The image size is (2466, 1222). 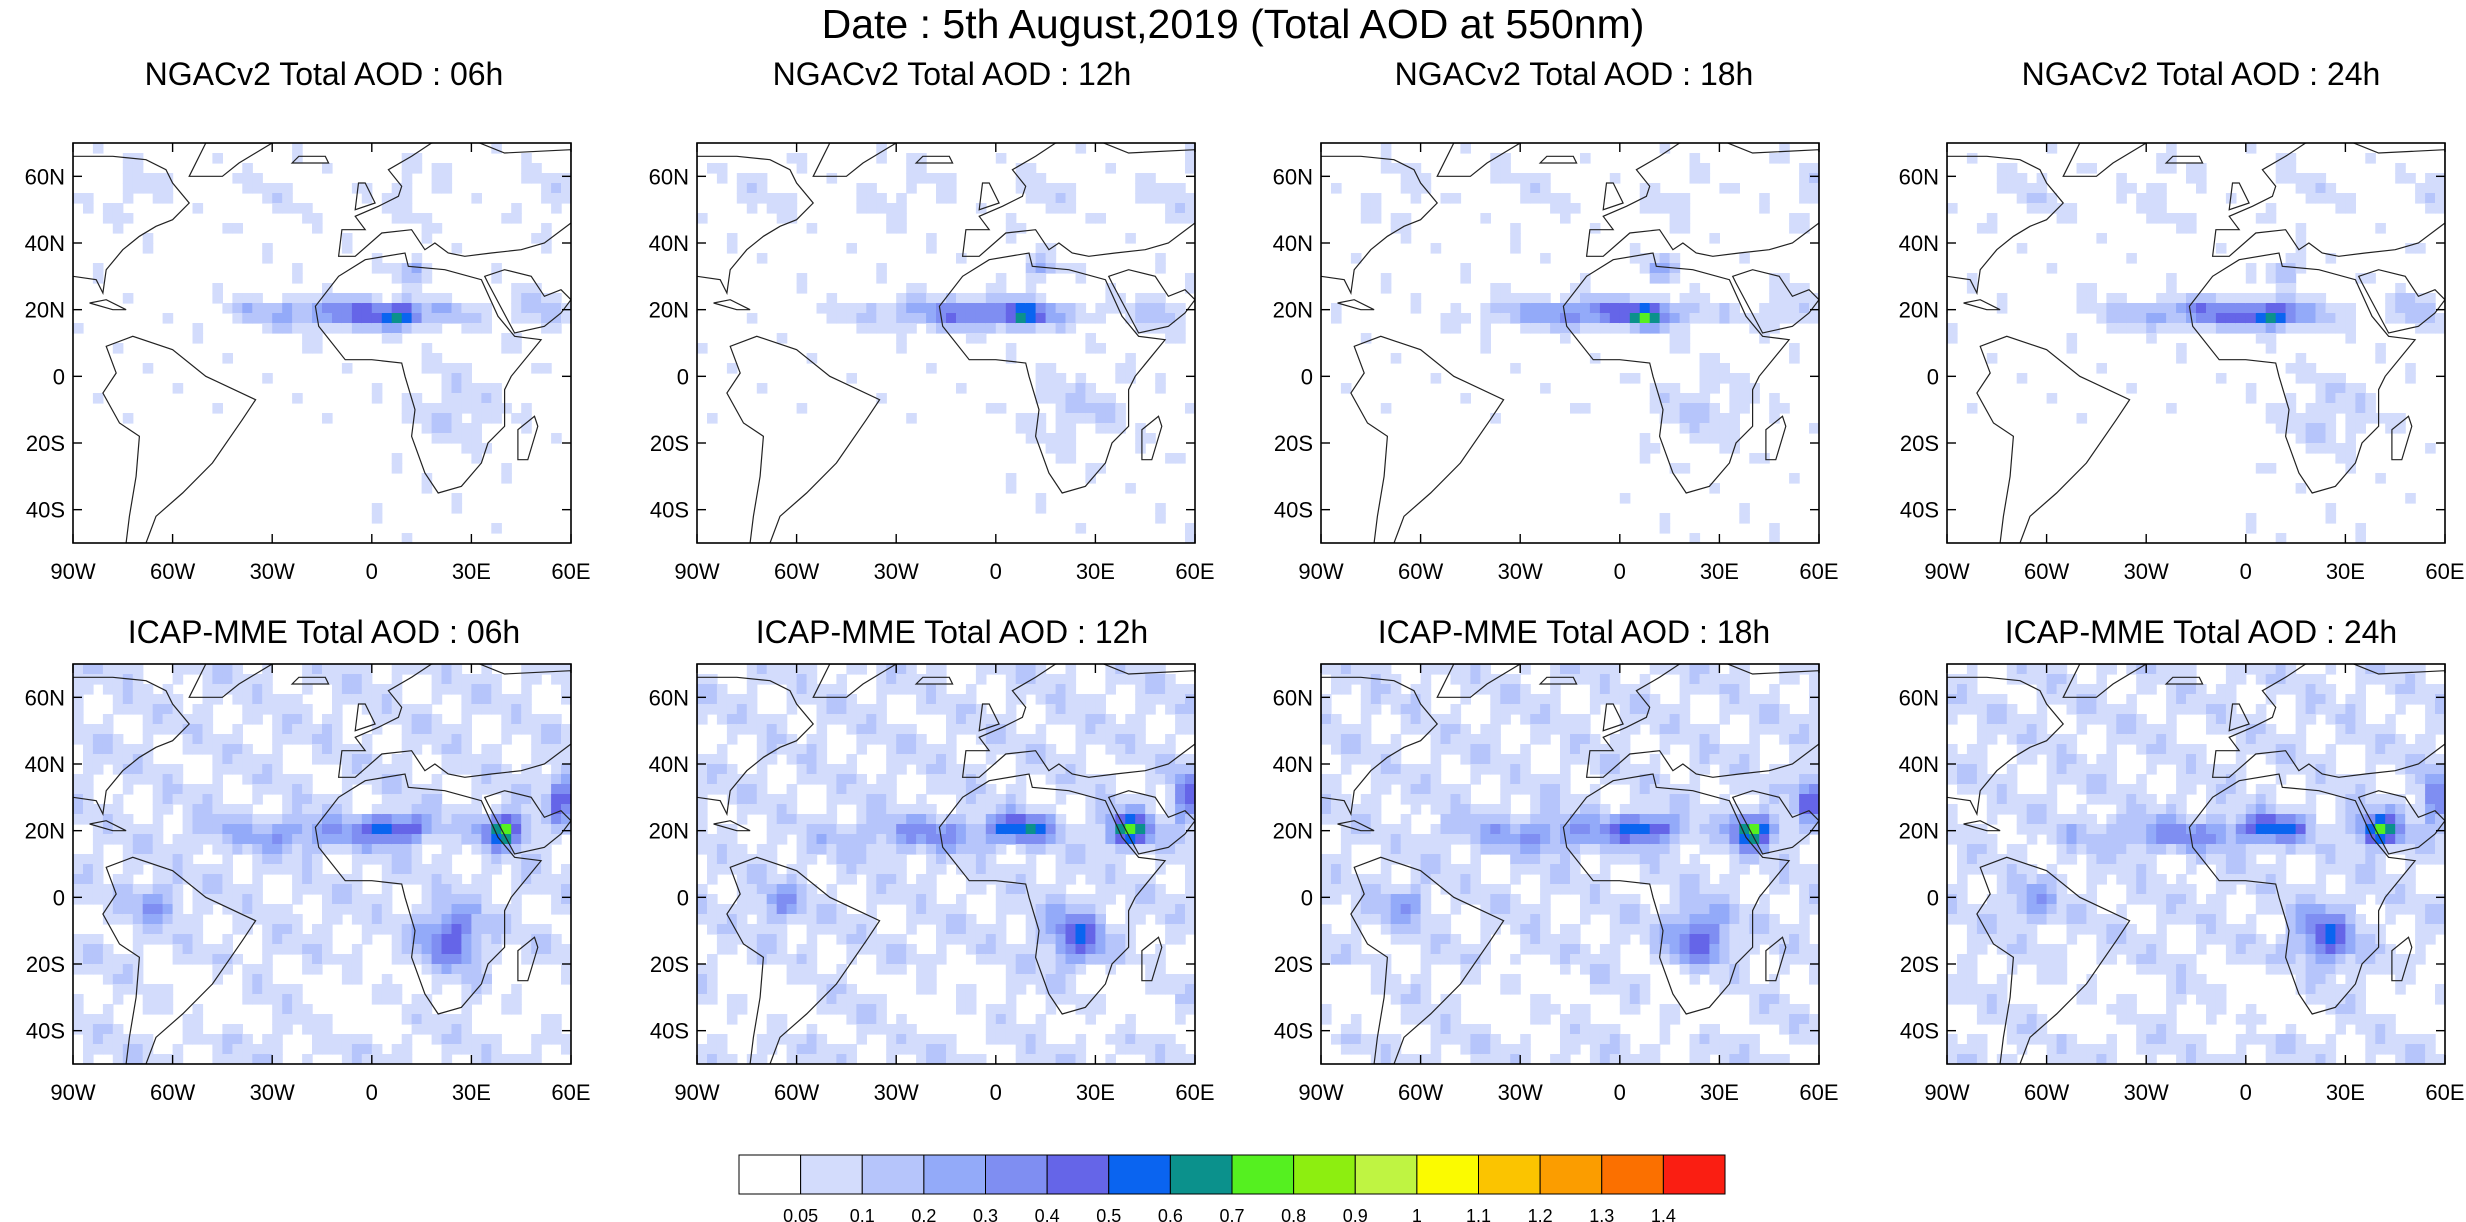 What do you see at coordinates (1818, 571) in the screenshot?
I see `lon-tick-label: 60E` at bounding box center [1818, 571].